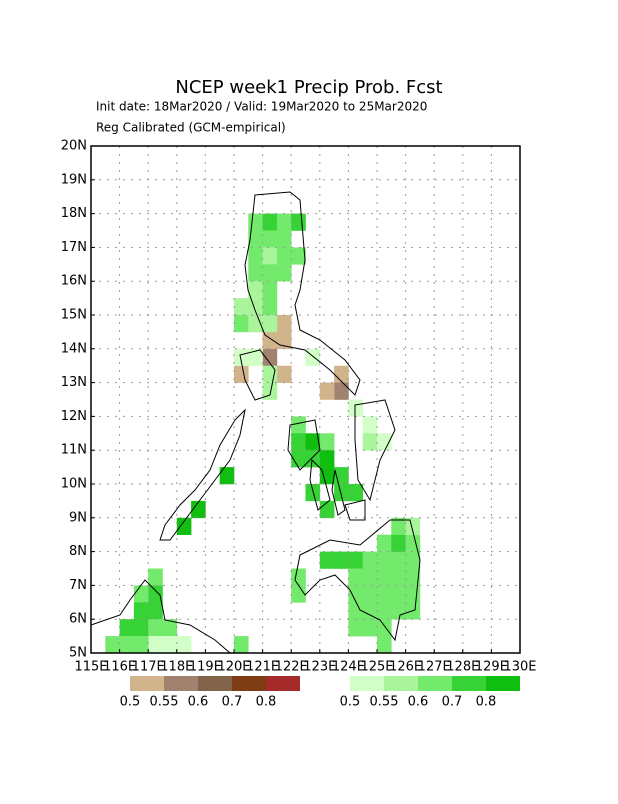 This screenshot has width=618, height=804. What do you see at coordinates (74, 484) in the screenshot?
I see `y-tick-label: 10N` at bounding box center [74, 484].